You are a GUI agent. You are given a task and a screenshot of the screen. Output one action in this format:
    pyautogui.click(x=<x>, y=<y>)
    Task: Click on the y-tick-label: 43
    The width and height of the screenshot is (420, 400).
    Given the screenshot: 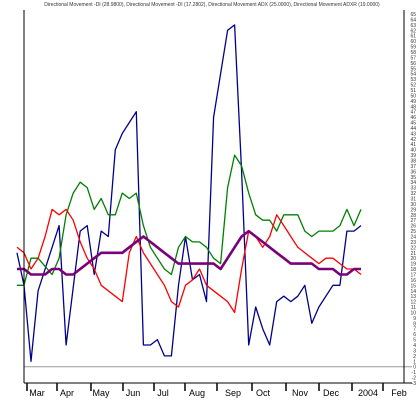 What is the action you would take?
    pyautogui.click(x=413, y=134)
    